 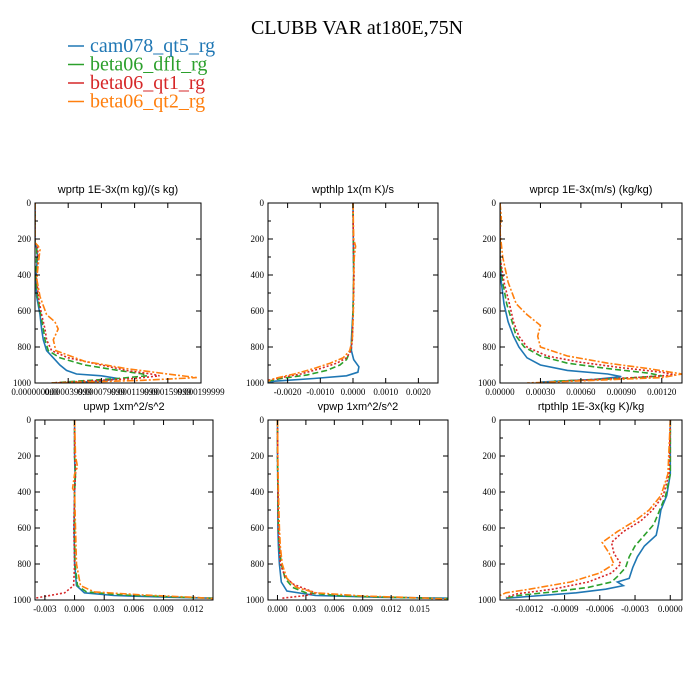 What do you see at coordinates (385, 392) in the screenshot?
I see `x-tick-label: 0.0010` at bounding box center [385, 392].